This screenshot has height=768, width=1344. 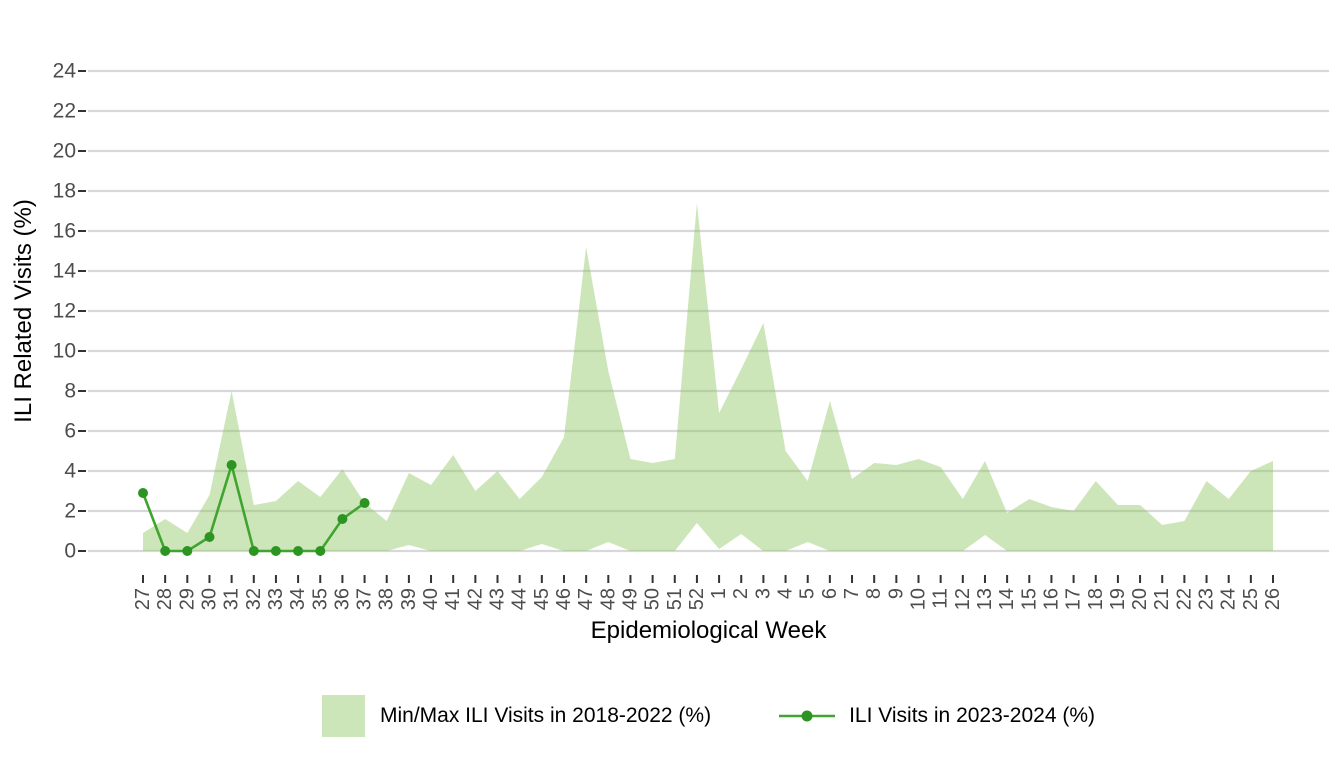 I want to click on x-tick-label: 13, so click(x=985, y=599).